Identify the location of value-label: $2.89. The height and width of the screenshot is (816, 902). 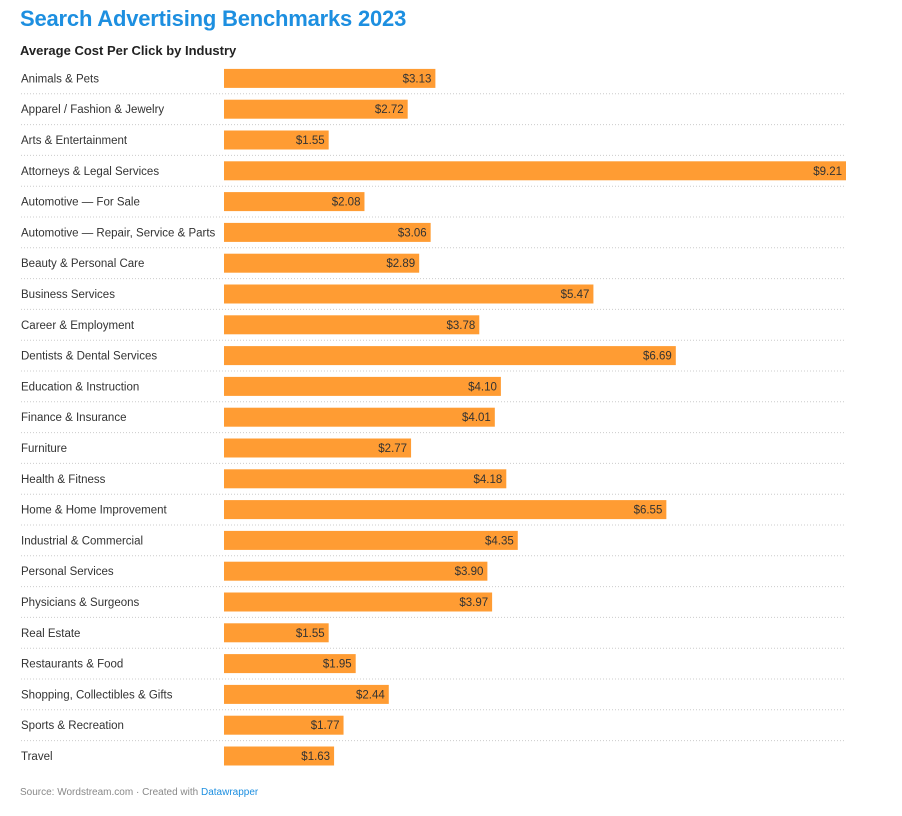
(400, 264).